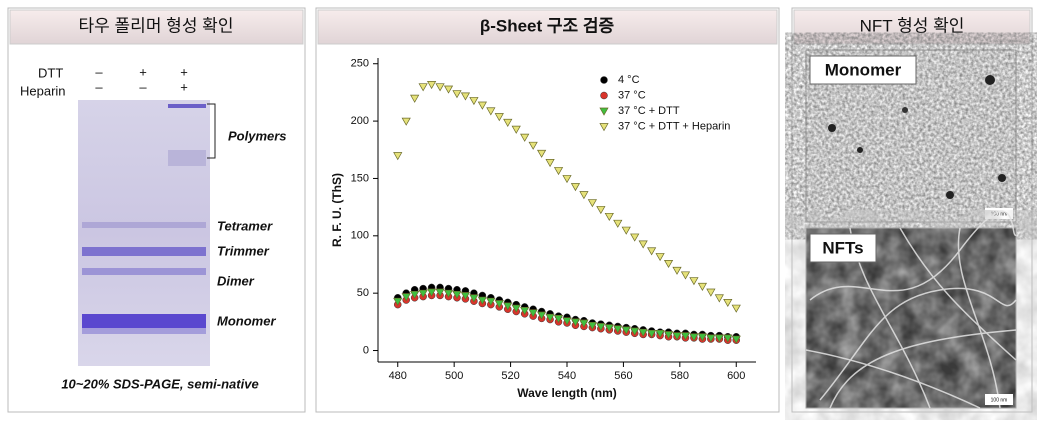 Image resolution: width=1040 pixels, height=425 pixels. Describe the element at coordinates (567, 393) in the screenshot. I see `x-axis-label: Wave length (nm)` at that location.